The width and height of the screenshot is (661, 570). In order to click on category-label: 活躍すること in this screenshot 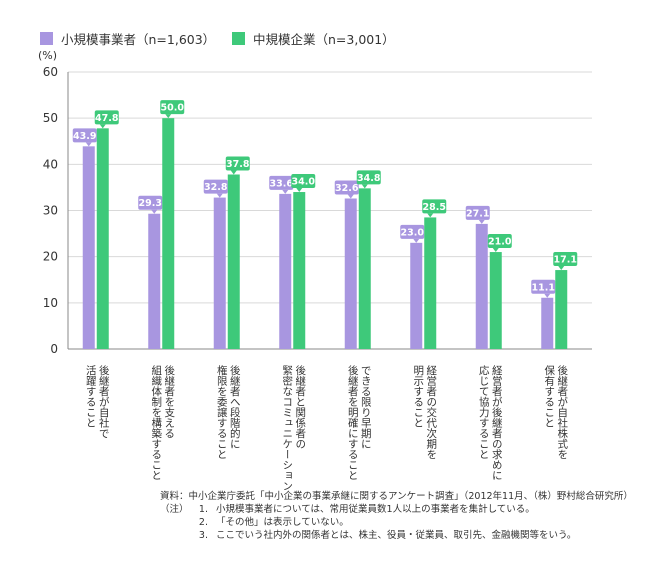, I will do `click(91, 396)`.